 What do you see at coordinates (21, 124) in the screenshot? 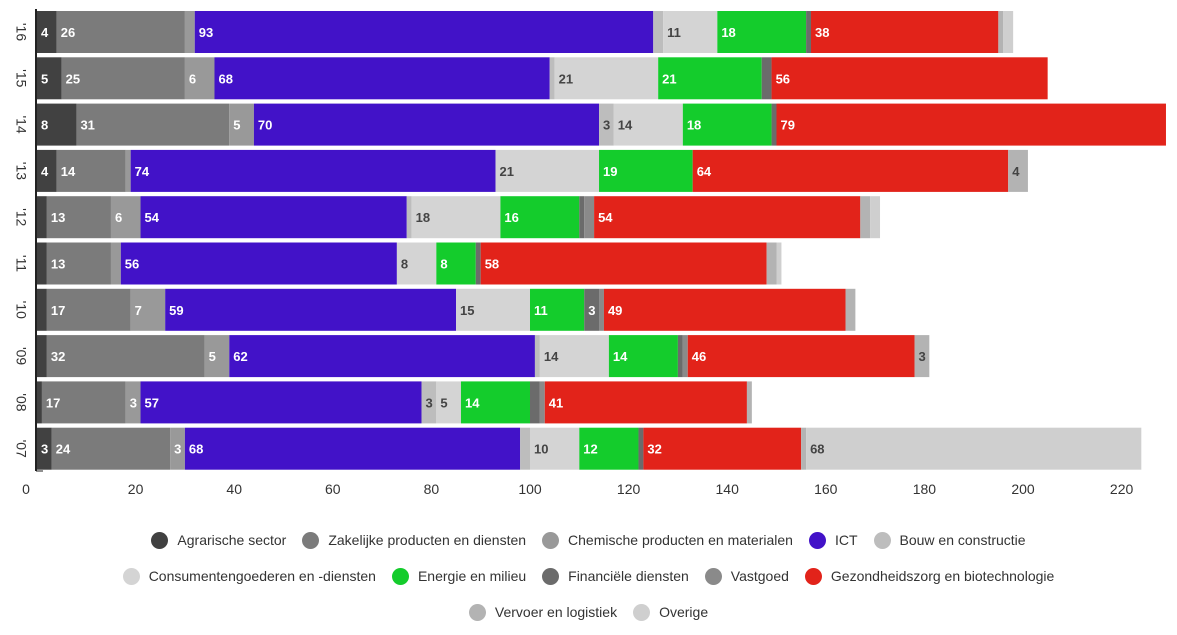
I see `category-label: '14` at bounding box center [21, 124].